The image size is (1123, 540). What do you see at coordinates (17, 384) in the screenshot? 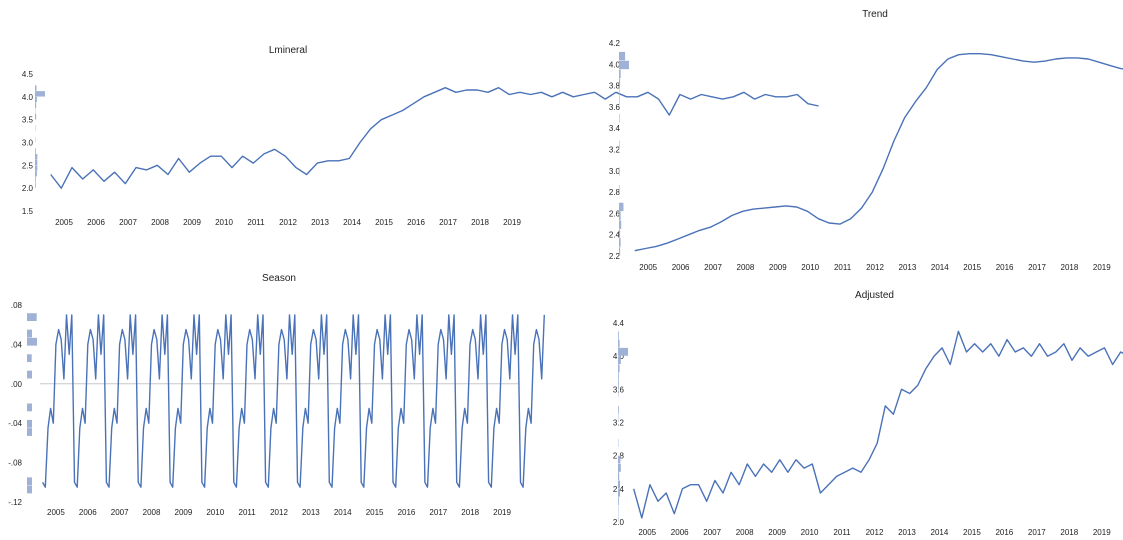
I see `y-tick-label: .00` at bounding box center [17, 384].